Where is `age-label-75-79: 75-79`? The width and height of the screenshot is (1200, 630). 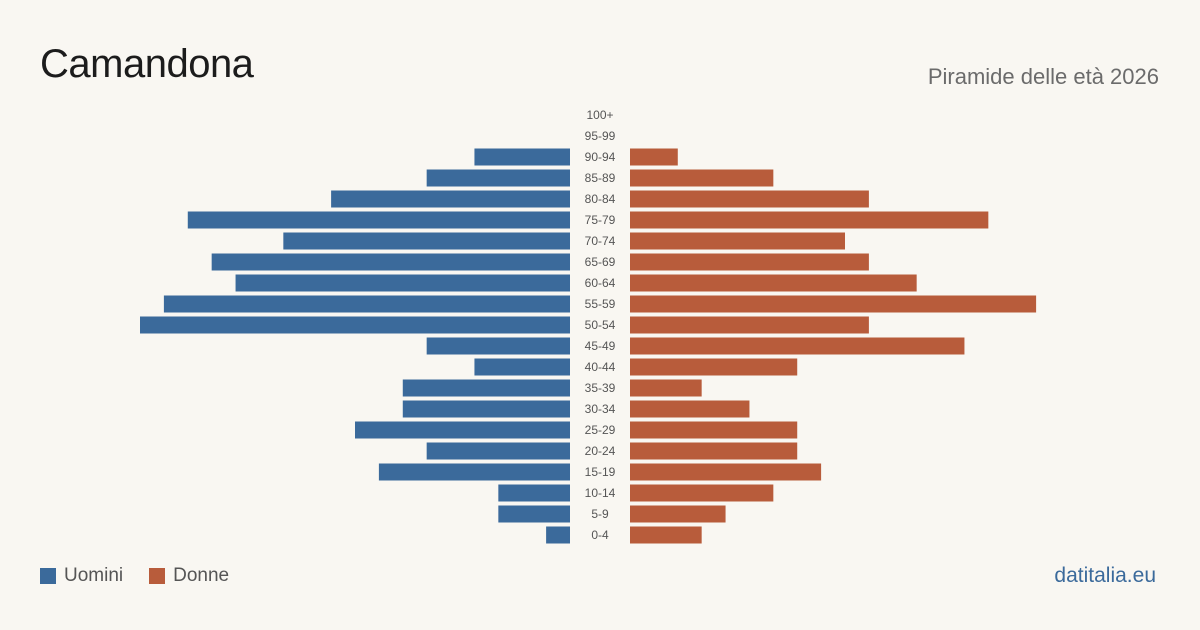 age-label-75-79: 75-79 is located at coordinates (600, 220).